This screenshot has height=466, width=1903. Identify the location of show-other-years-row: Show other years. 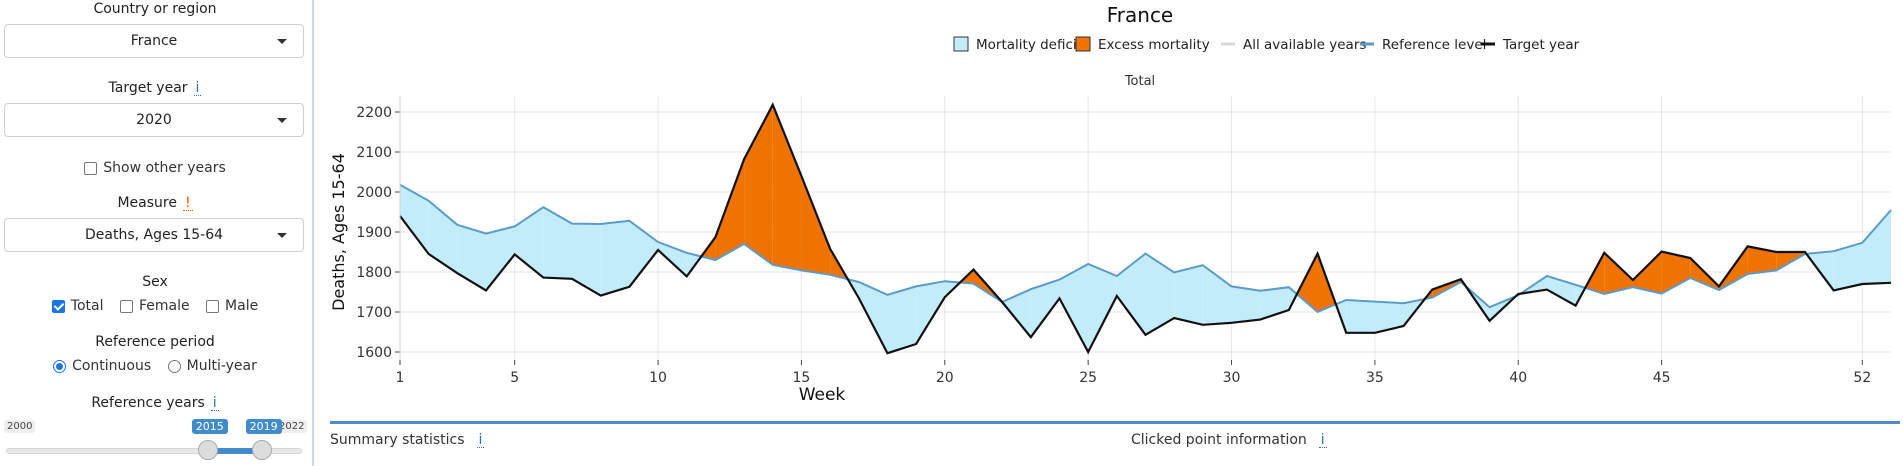
(155, 169).